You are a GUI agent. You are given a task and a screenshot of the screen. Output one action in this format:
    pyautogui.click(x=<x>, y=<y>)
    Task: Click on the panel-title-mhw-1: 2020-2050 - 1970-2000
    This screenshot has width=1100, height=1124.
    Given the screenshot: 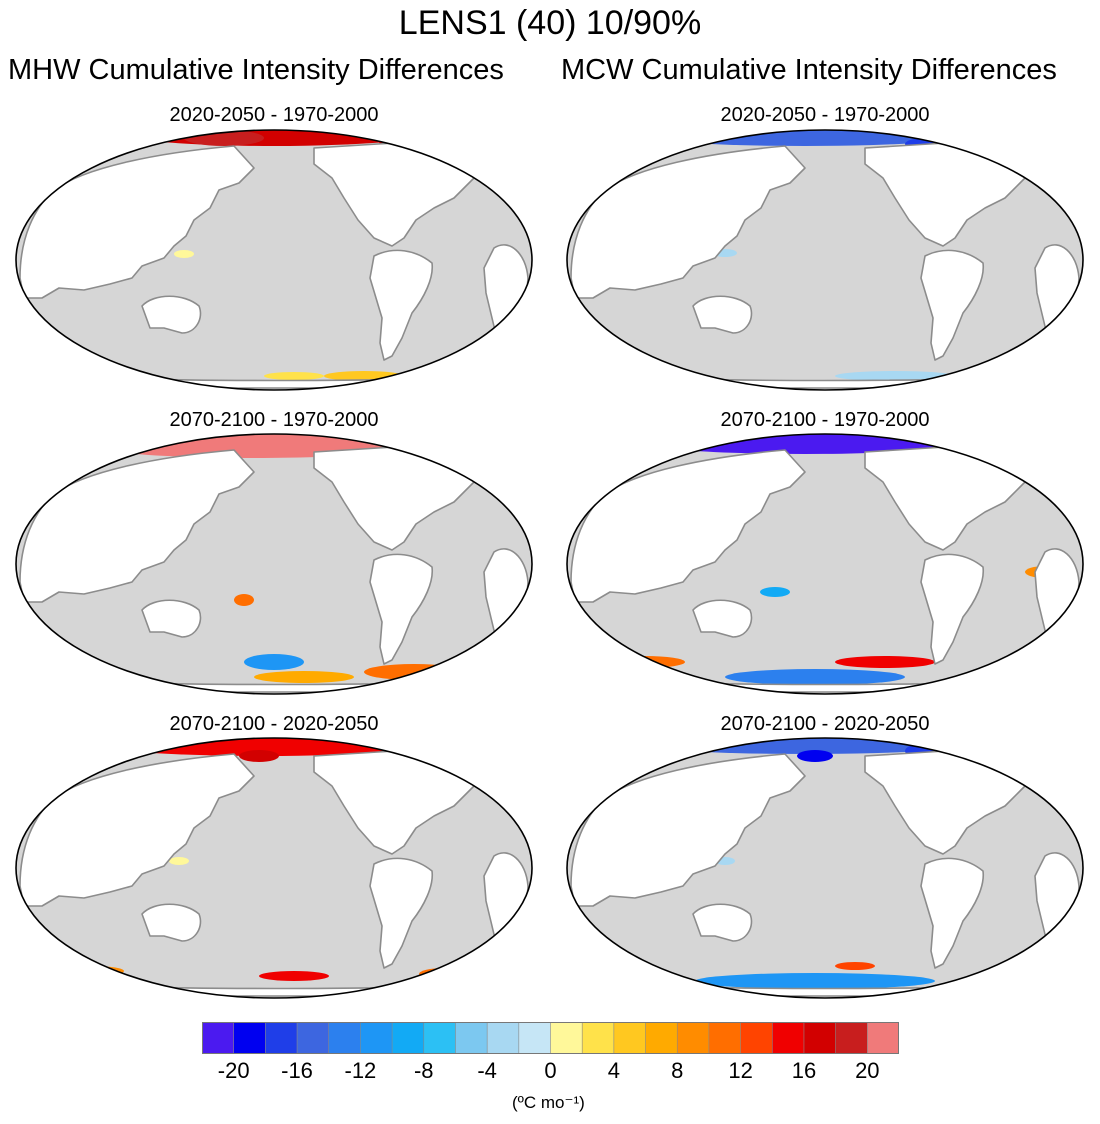 What is the action you would take?
    pyautogui.click(x=274, y=115)
    